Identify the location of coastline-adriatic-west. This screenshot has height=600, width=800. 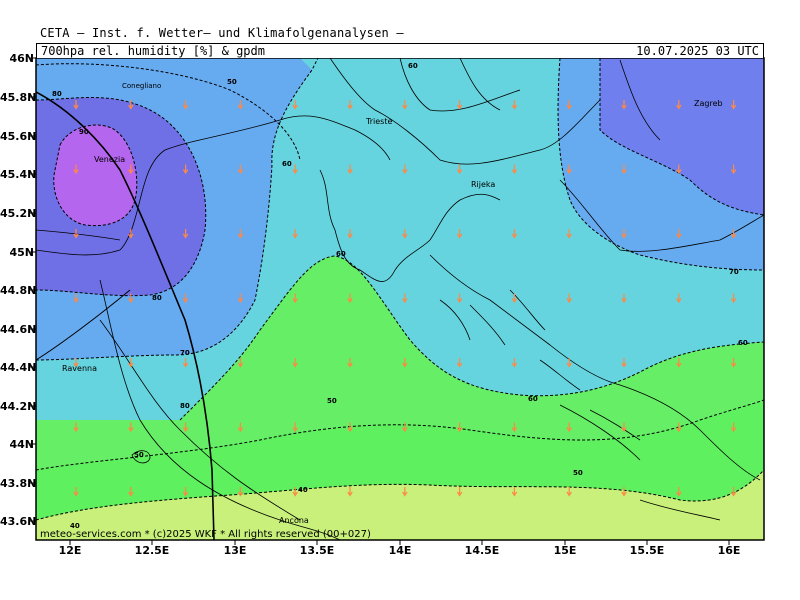
(220, 409).